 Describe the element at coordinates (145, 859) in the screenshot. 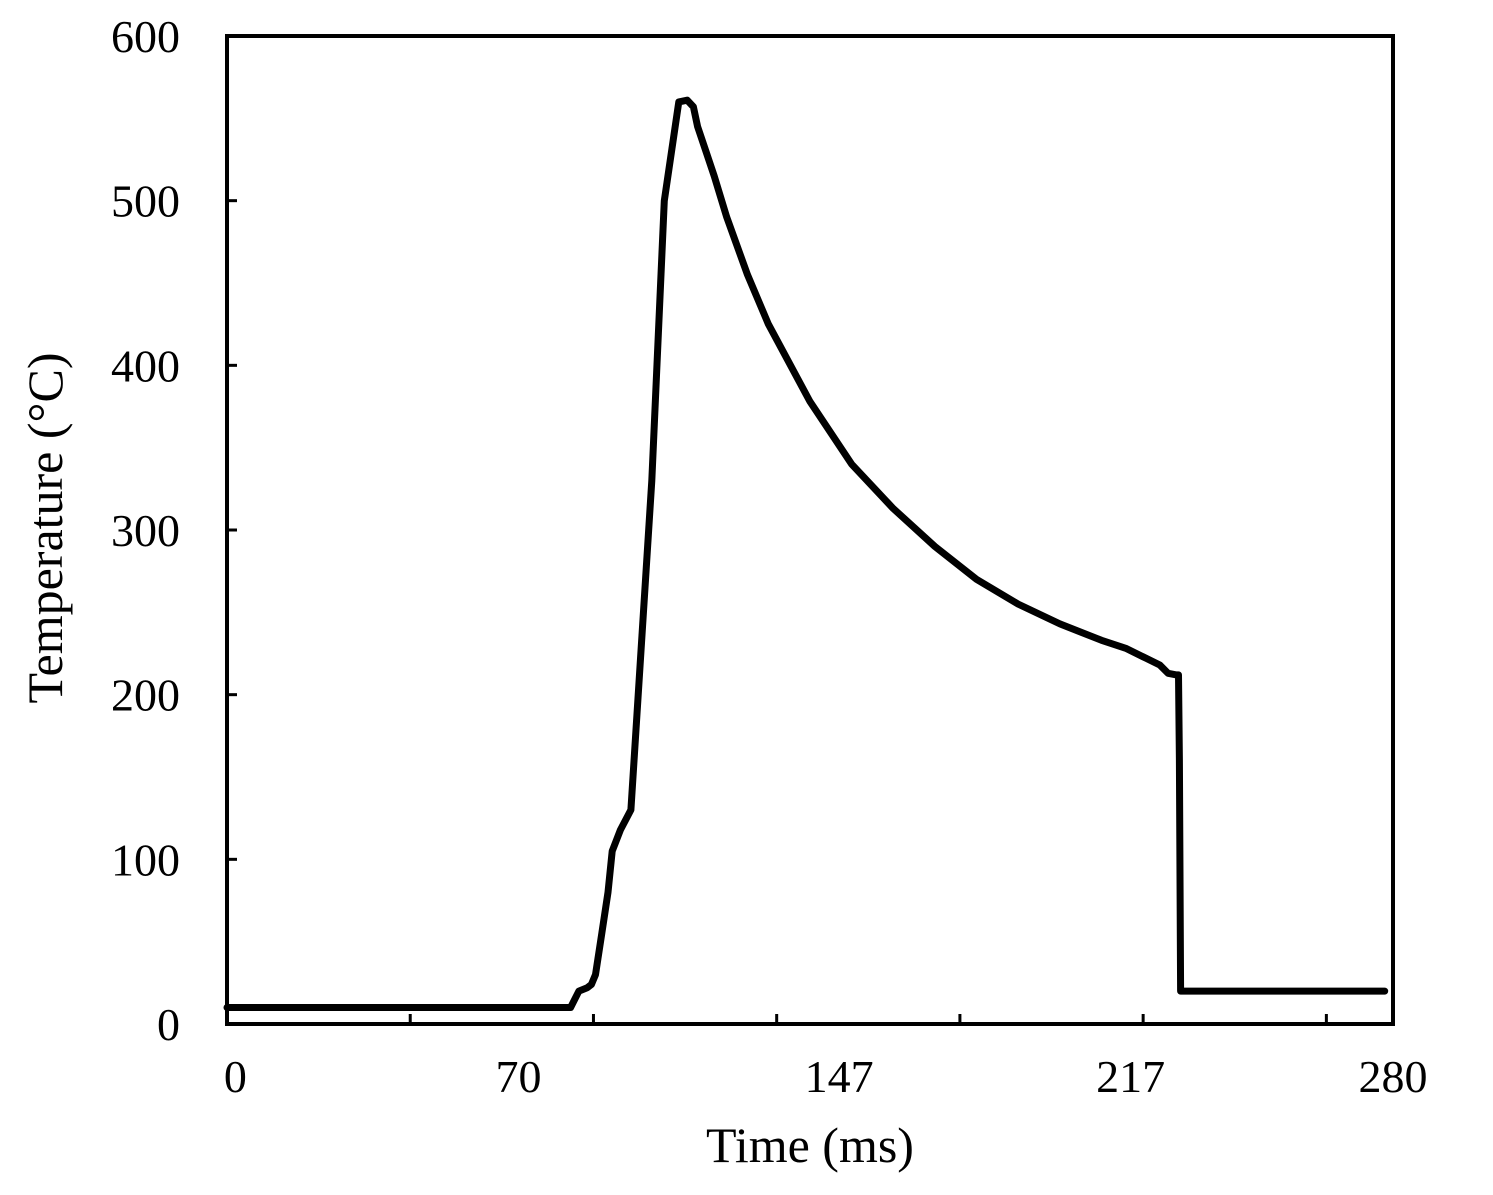

I see `y-tick-label-1: 100` at that location.